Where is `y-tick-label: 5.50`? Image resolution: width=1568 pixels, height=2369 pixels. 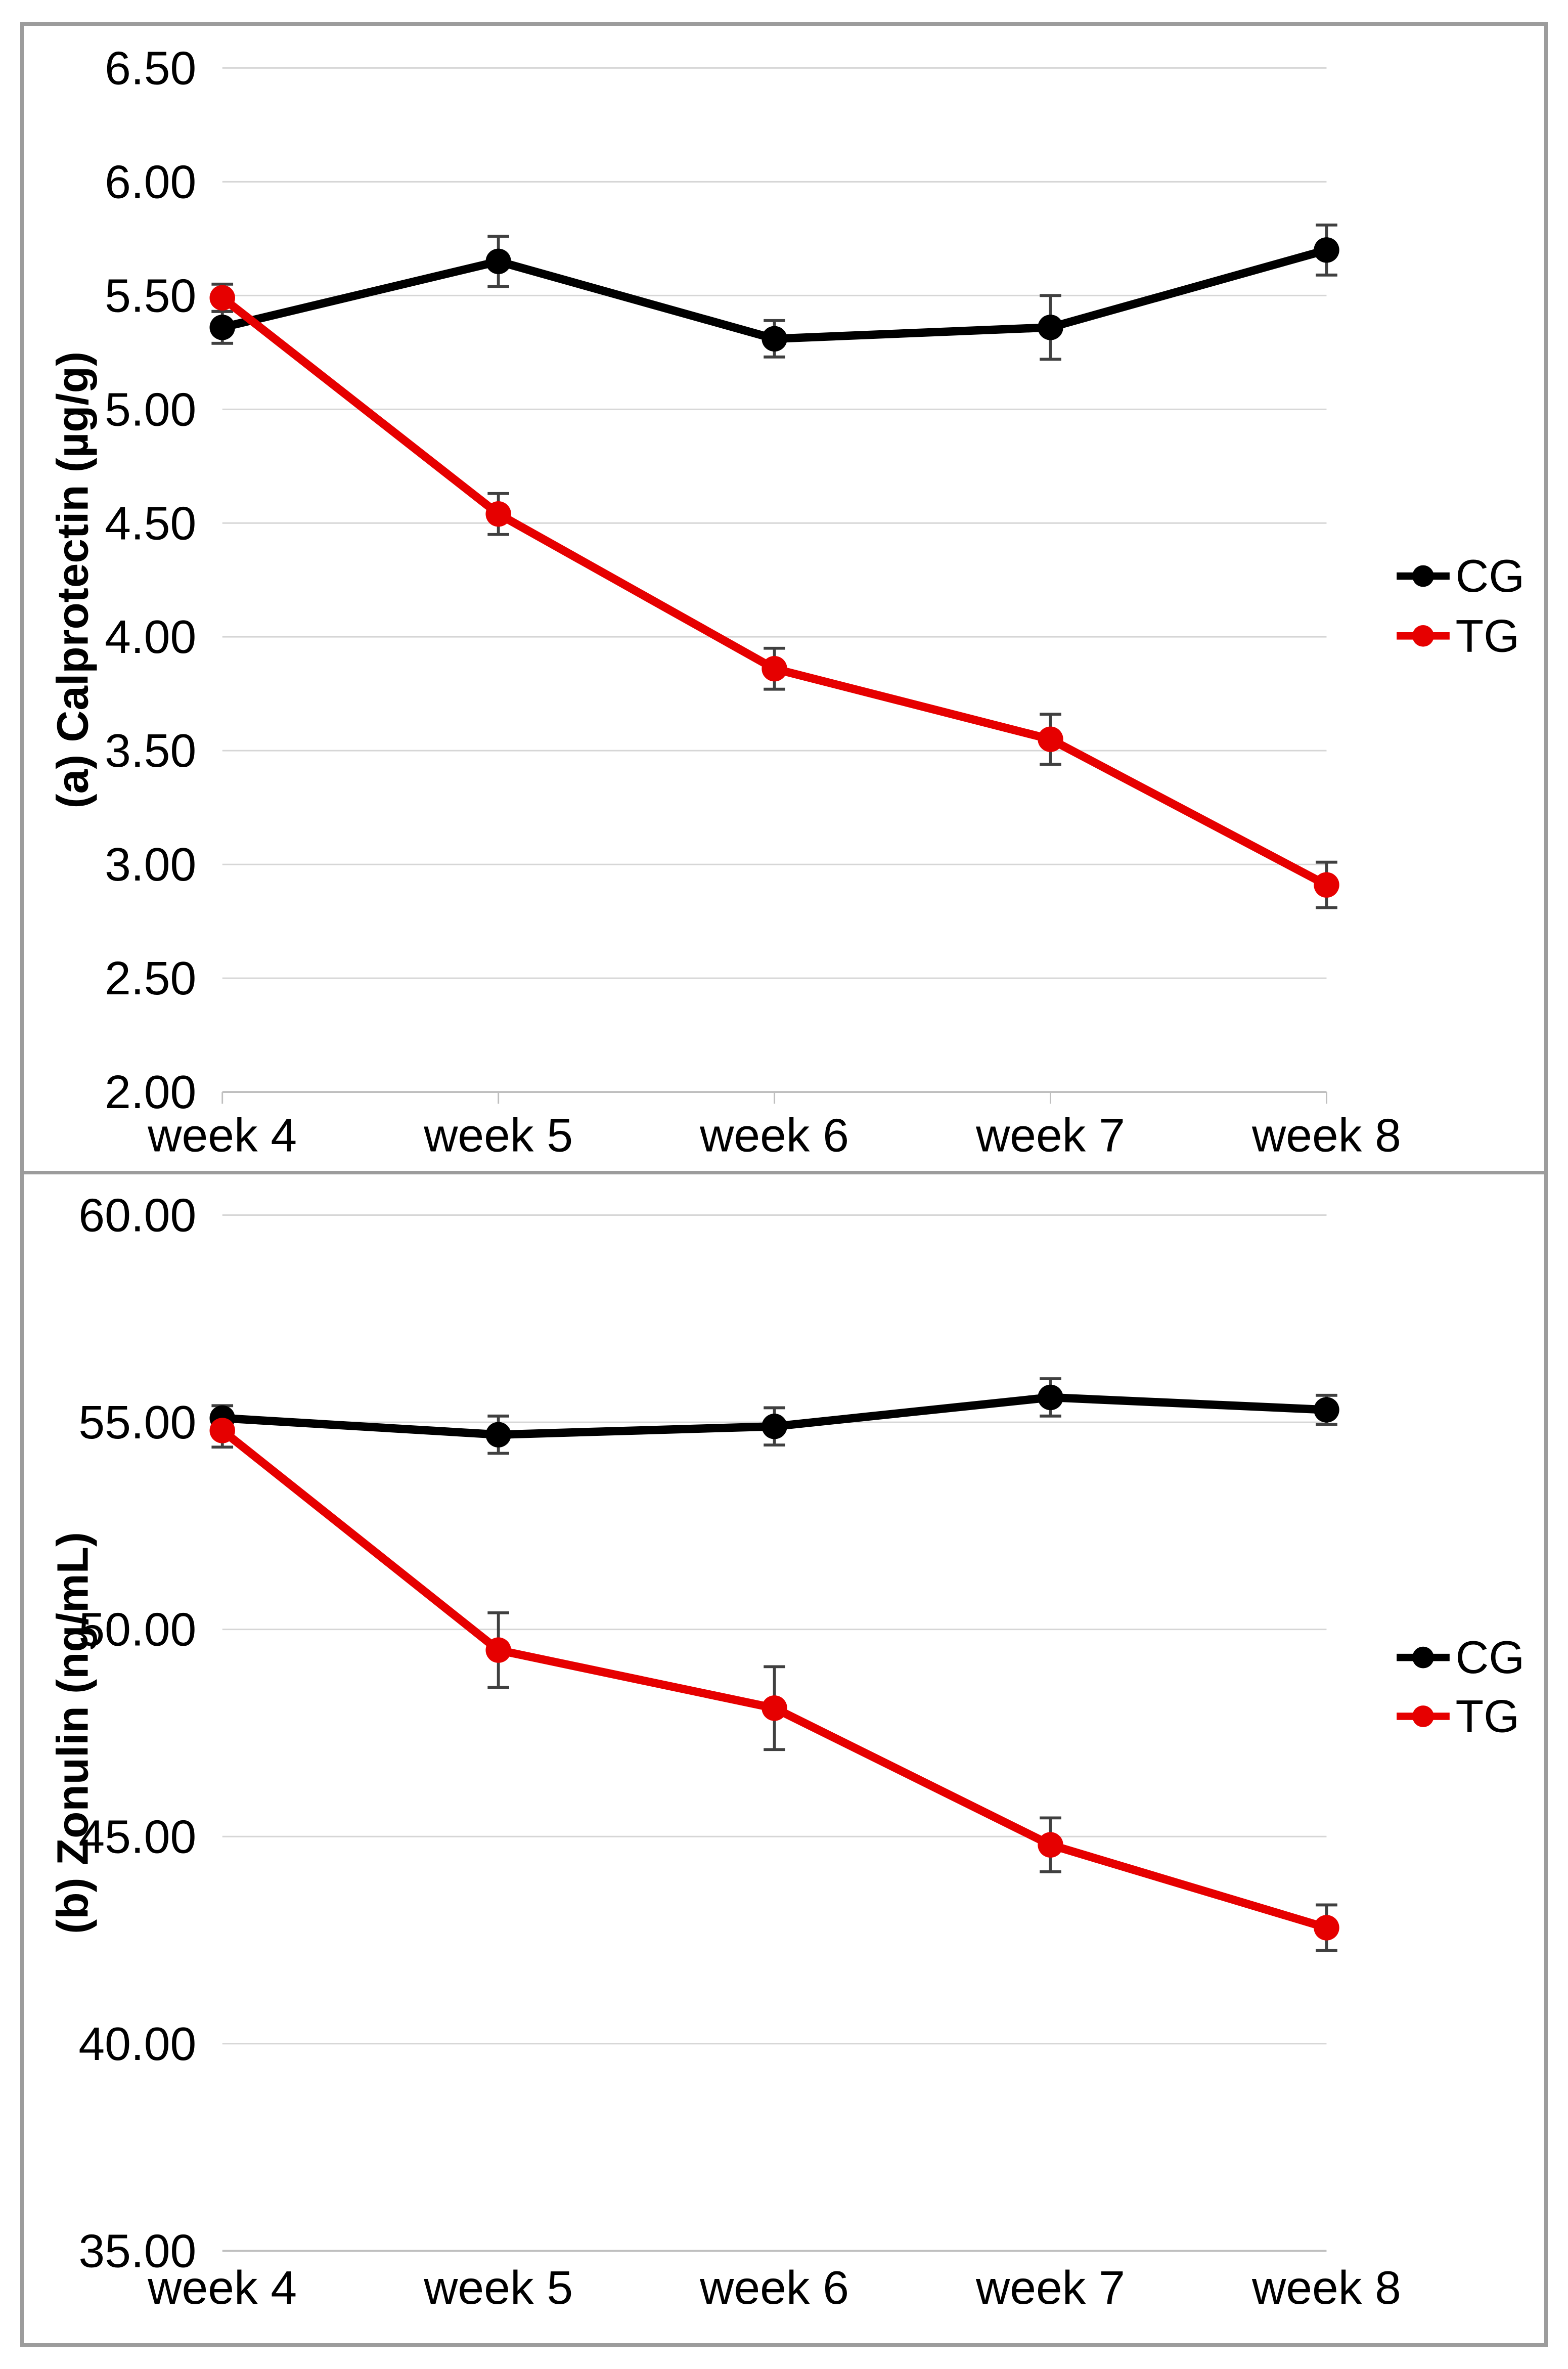 y-tick-label: 5.50 is located at coordinates (150, 296).